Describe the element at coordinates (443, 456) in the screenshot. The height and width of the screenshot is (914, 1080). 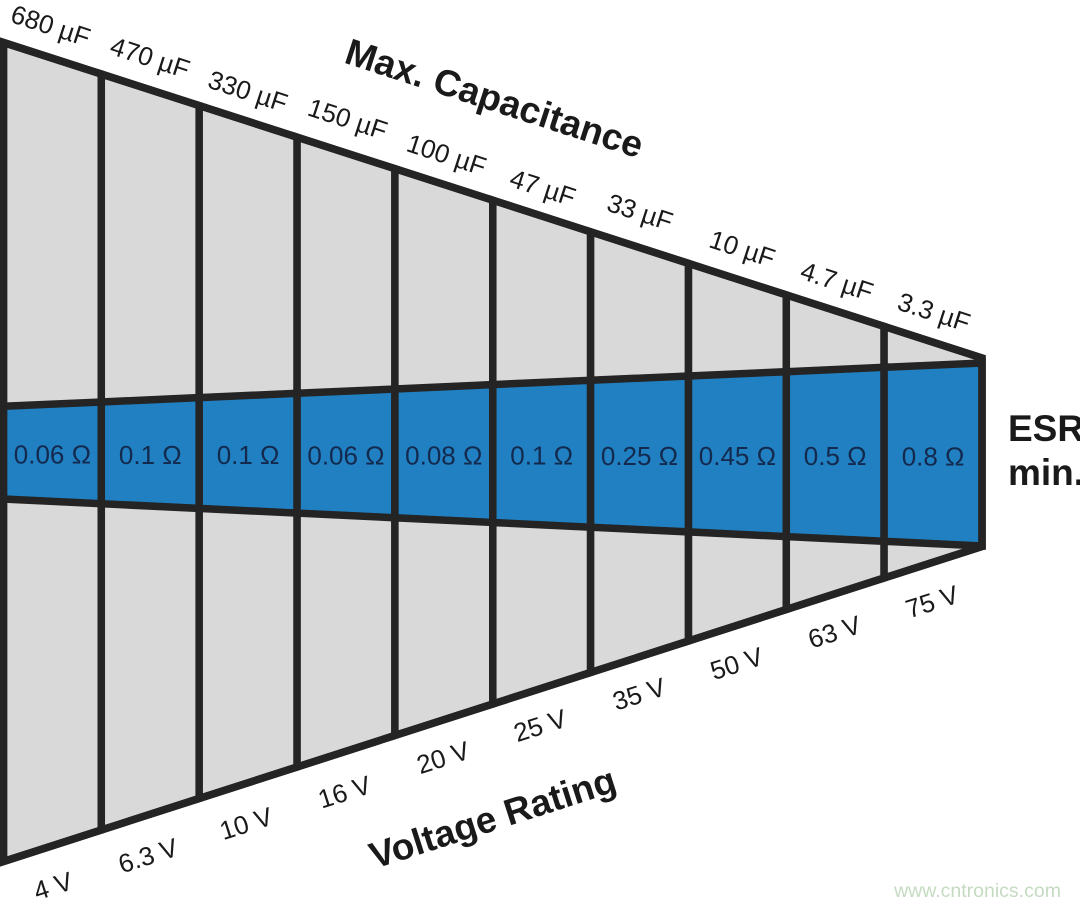
I see `svg-text: 0.08 Ω` at that location.